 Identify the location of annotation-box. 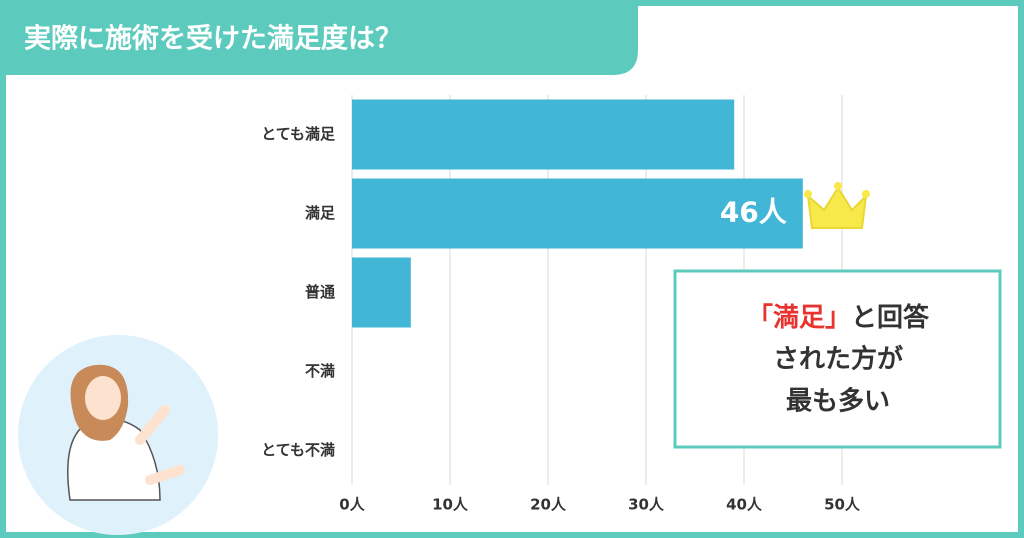
(837, 359).